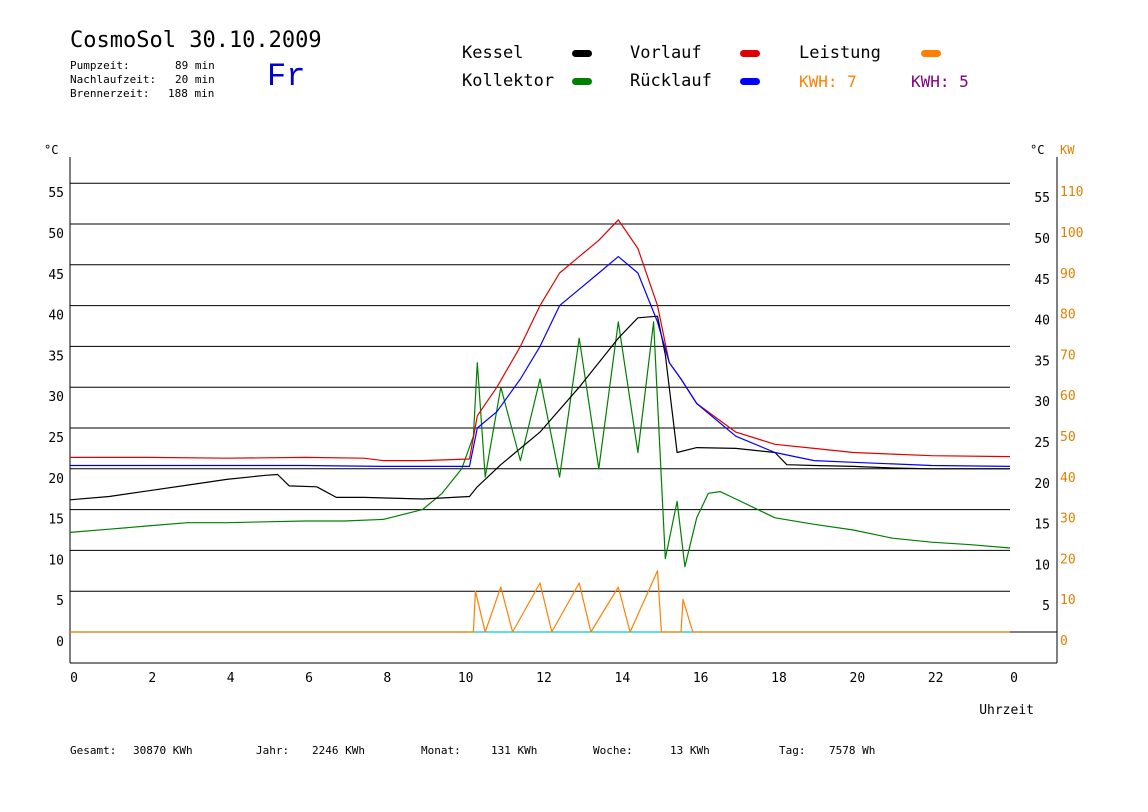  I want to click on x-tick-label: 8, so click(387, 678).